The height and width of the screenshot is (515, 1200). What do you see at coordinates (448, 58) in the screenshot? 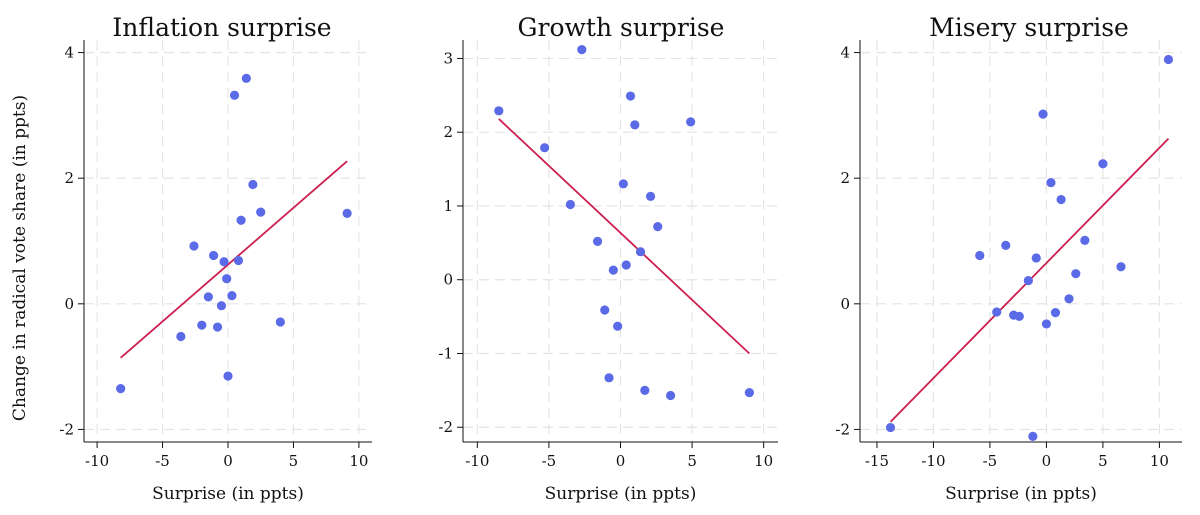
I see `y-tick-label: 3` at bounding box center [448, 58].